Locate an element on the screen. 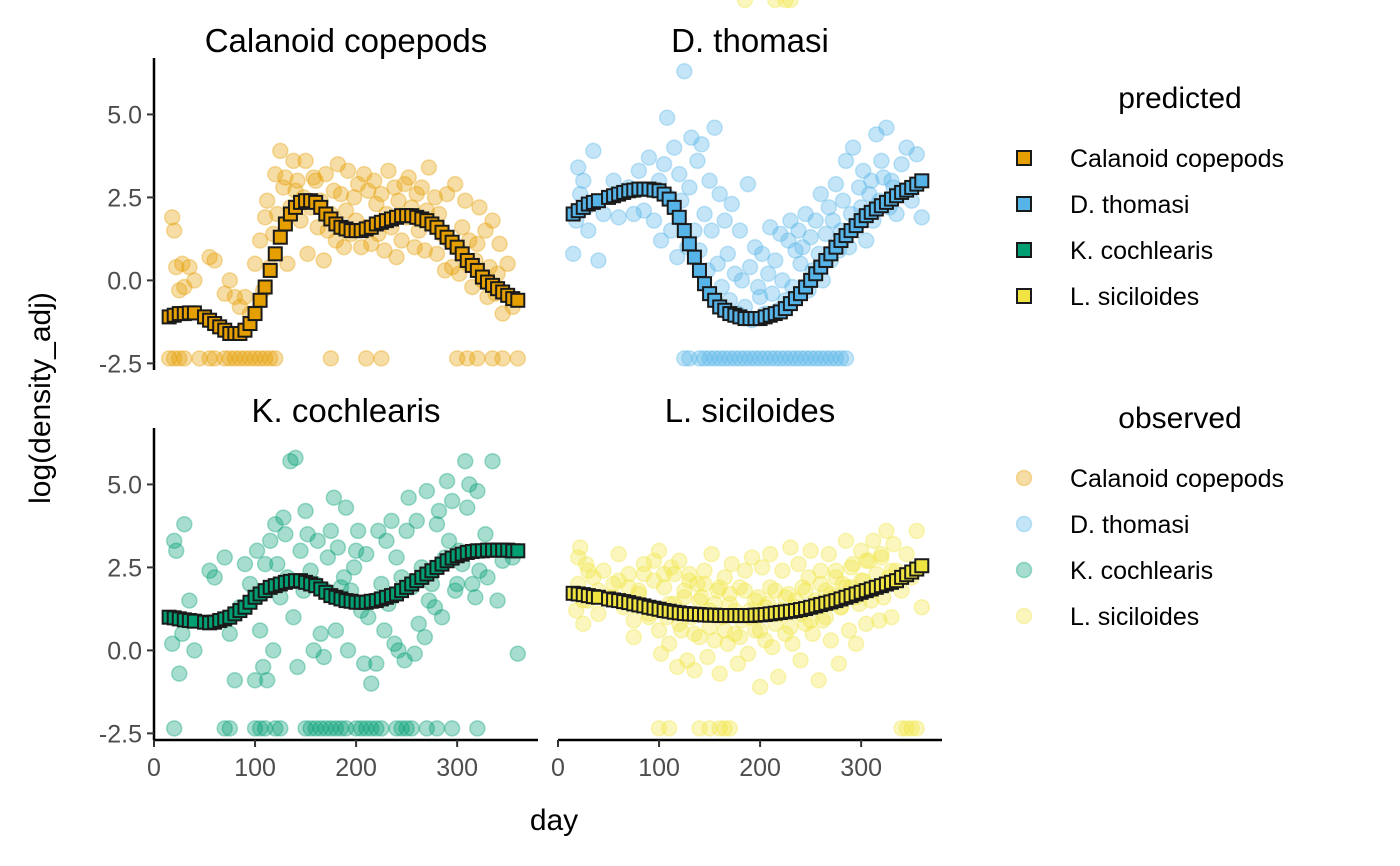 The width and height of the screenshot is (1400, 866). strip-title: K. cochlearis is located at coordinates (346, 410).